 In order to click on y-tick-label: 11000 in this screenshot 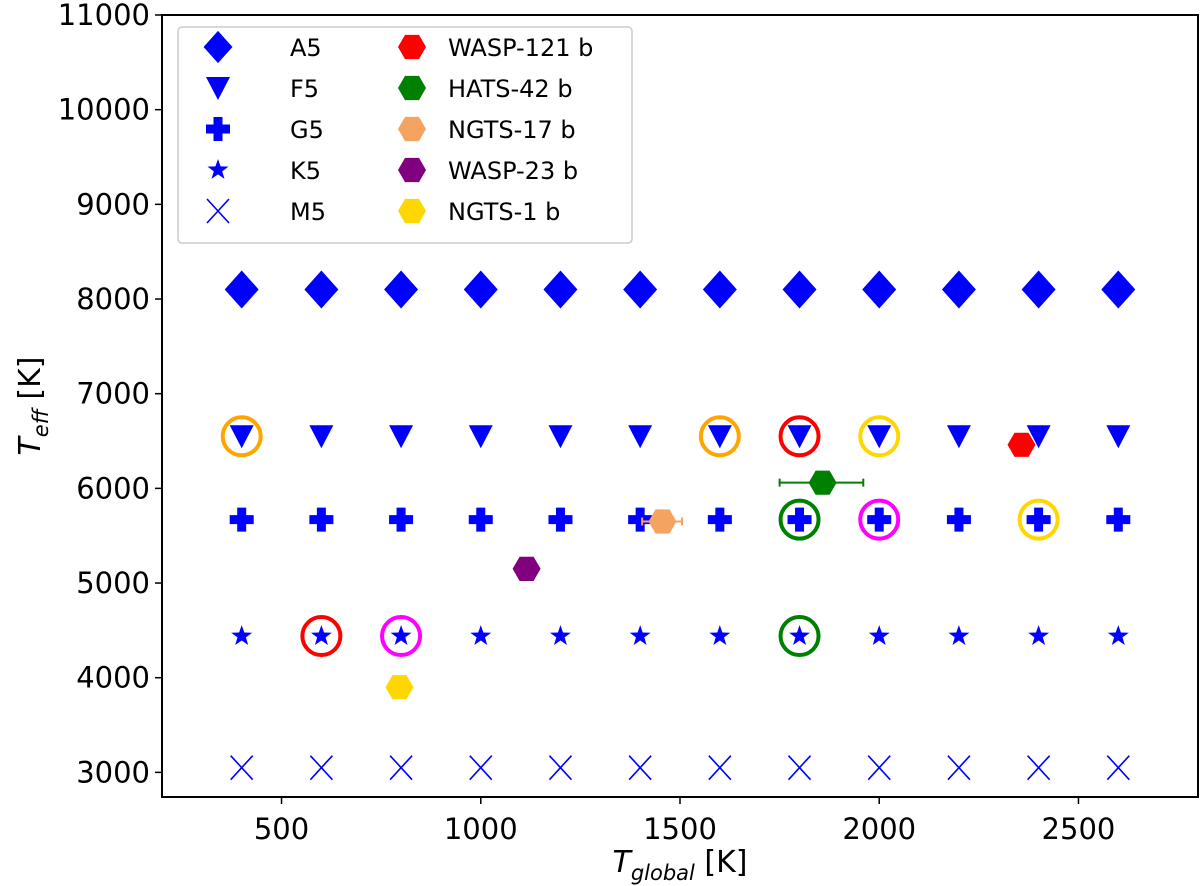, I will do `click(104, 16)`.